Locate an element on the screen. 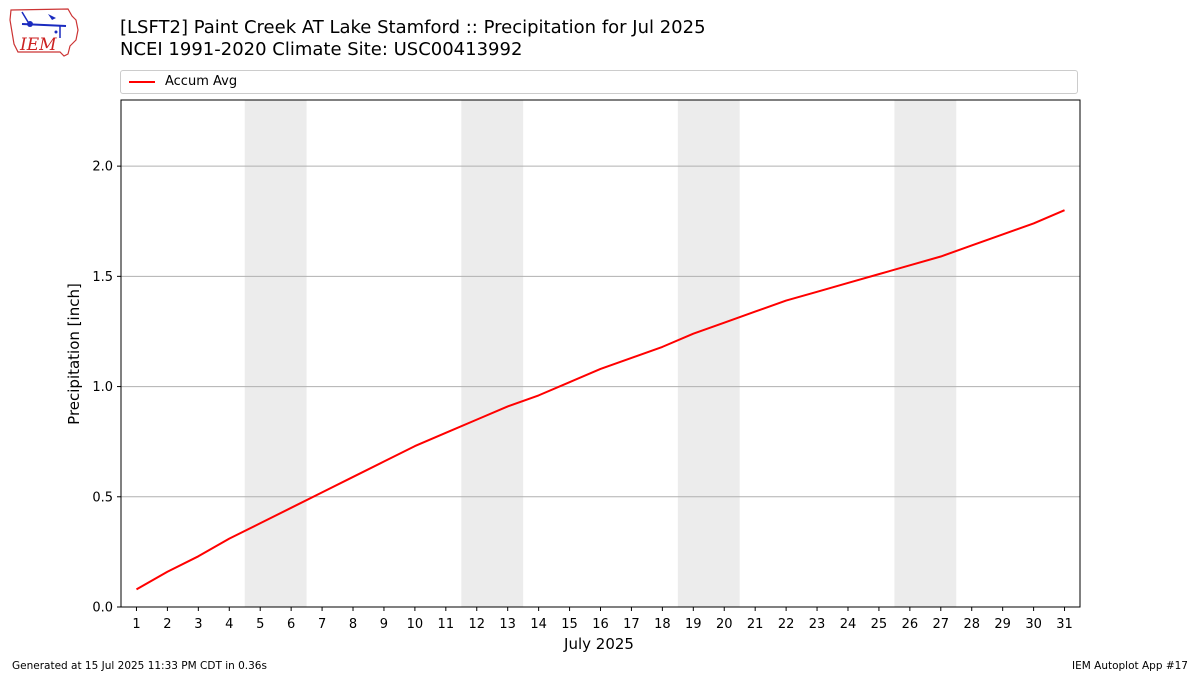  x-tick-label: 1 is located at coordinates (136, 624).